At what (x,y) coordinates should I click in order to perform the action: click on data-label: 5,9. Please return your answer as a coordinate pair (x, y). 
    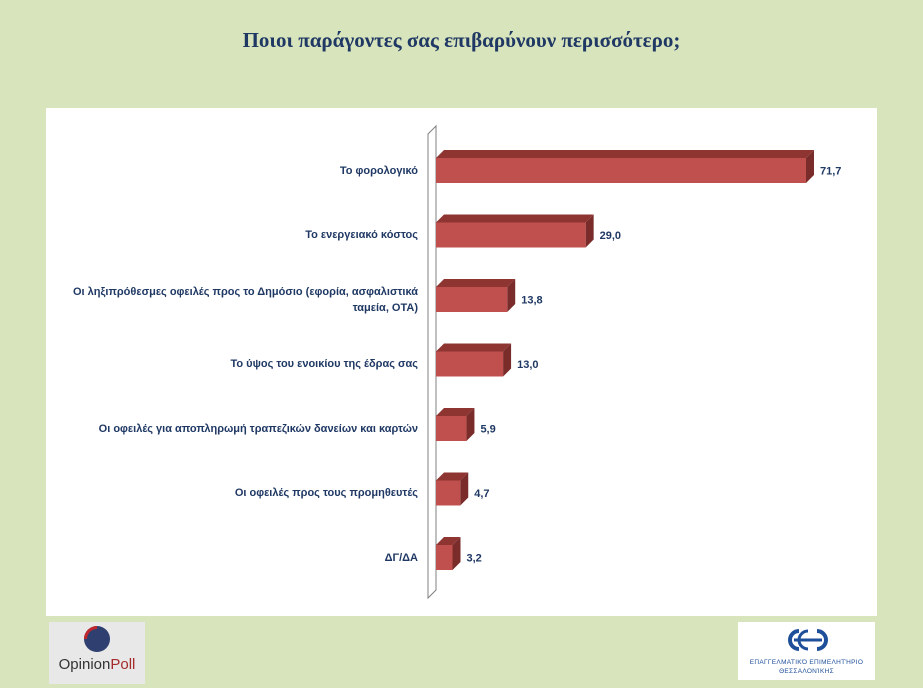
    Looking at the image, I should click on (487, 430).